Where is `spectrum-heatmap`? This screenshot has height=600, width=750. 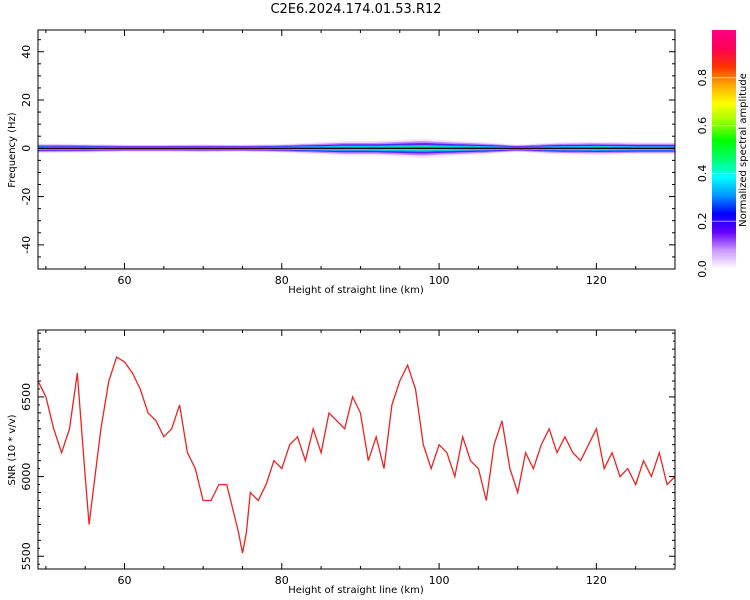 spectrum-heatmap is located at coordinates (356, 148).